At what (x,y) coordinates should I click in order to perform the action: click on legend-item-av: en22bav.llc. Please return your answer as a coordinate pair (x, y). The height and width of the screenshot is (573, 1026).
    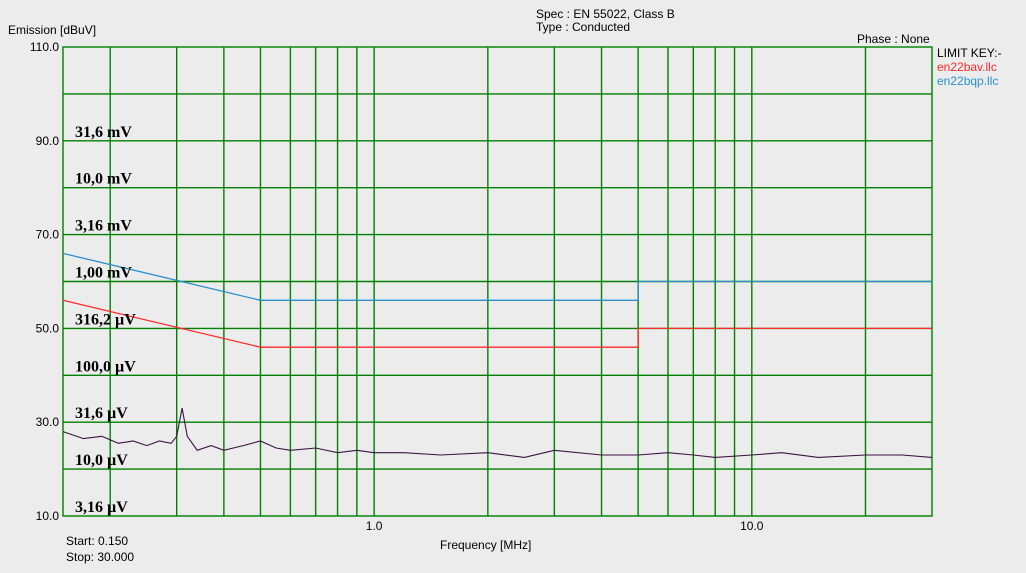
    Looking at the image, I should click on (967, 67).